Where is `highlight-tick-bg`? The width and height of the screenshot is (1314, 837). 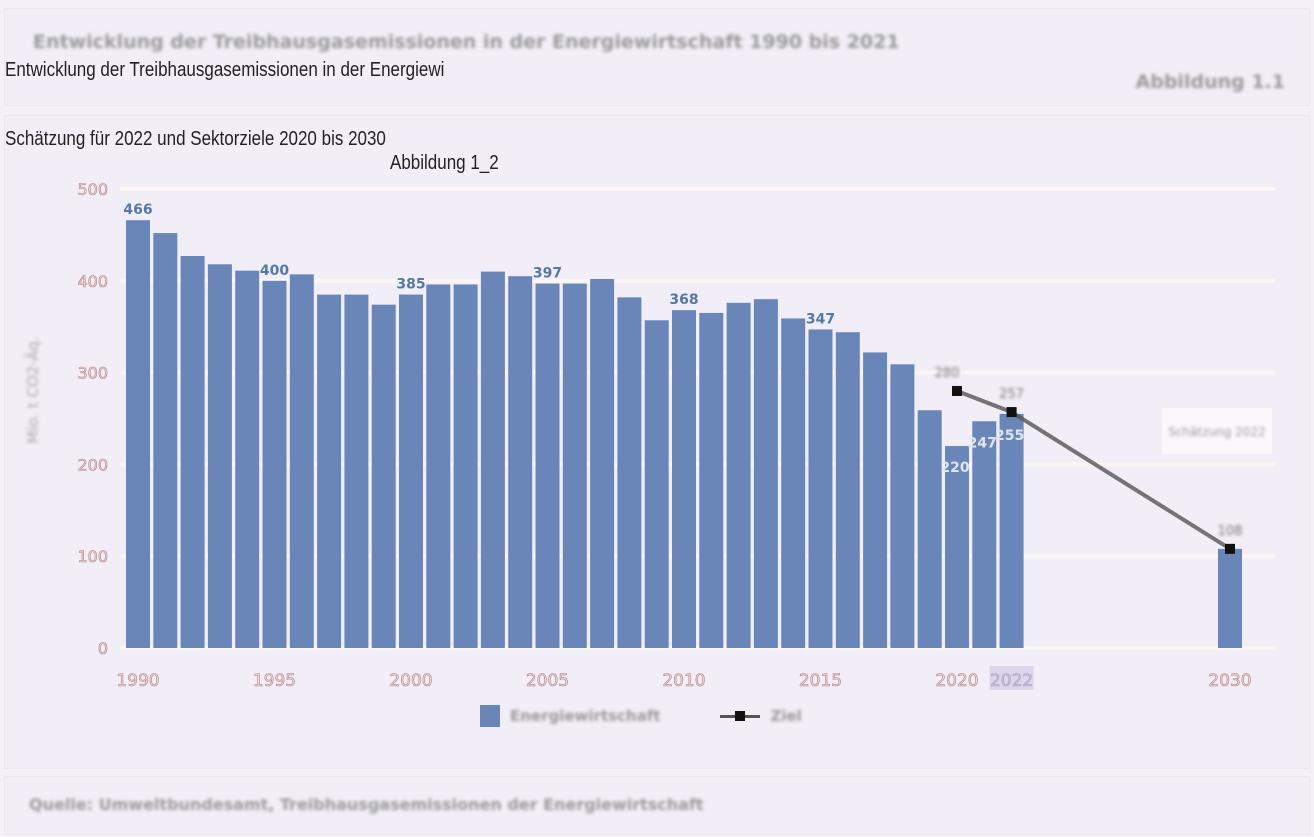
highlight-tick-bg is located at coordinates (1011, 678).